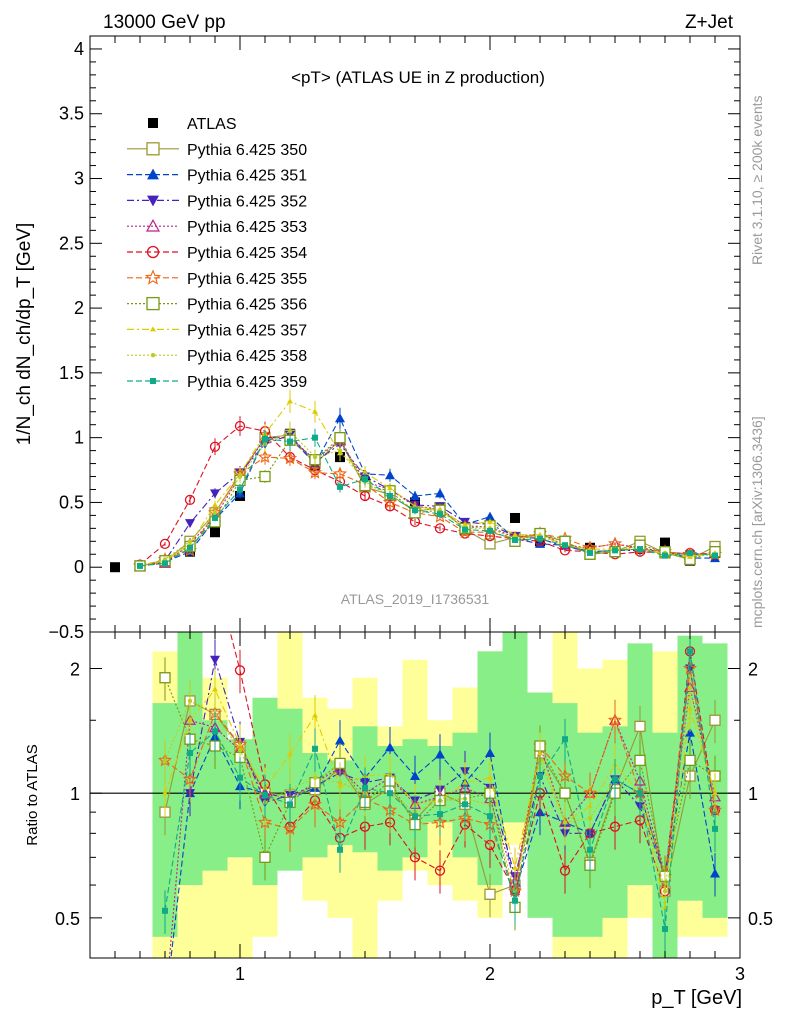 This screenshot has width=786, height=1024. I want to click on band-yellow, so click(240, 907).